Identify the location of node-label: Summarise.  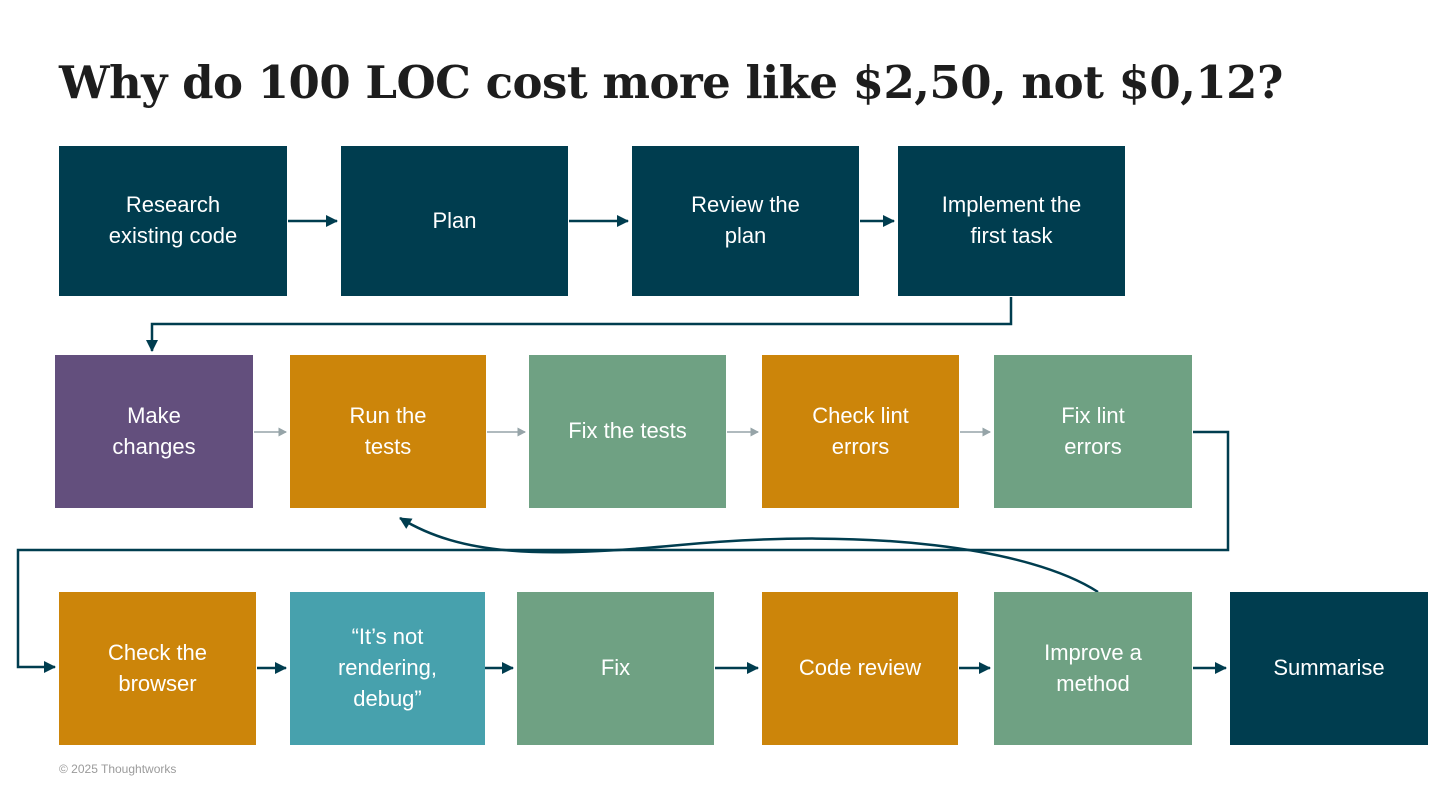
(1329, 668).